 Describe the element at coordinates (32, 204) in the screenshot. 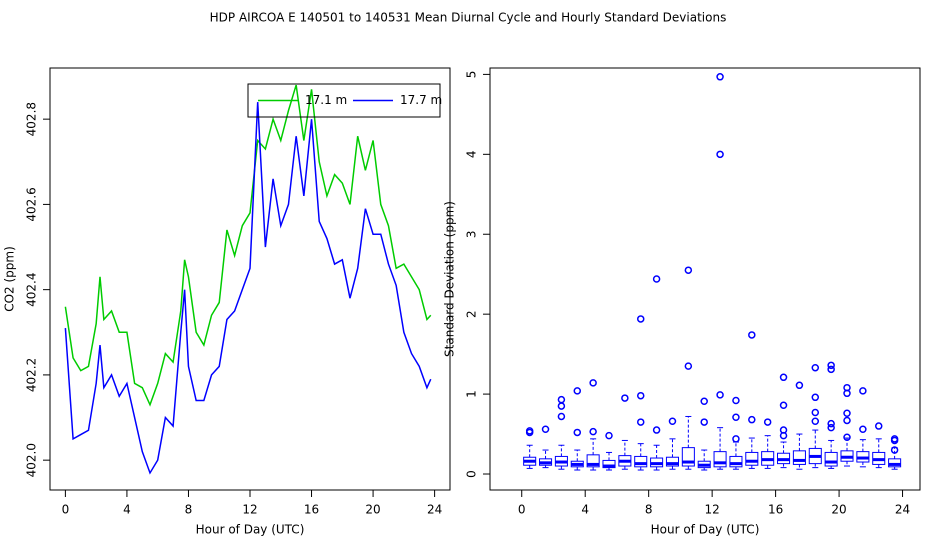

I see `y-tick-label: 402.6` at that location.